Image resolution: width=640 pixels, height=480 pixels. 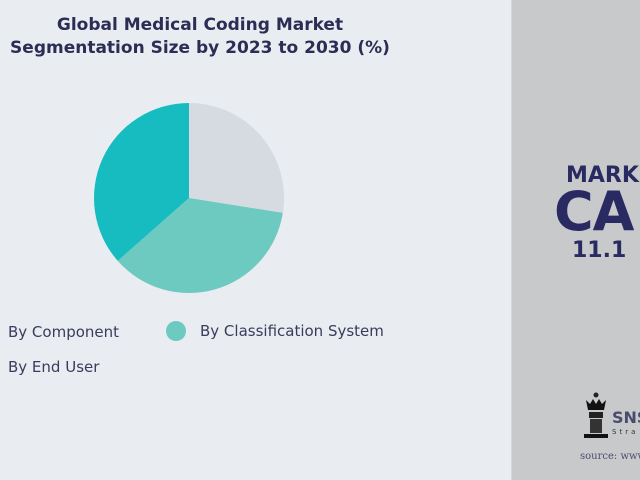 I want to click on source-text: source: www, so click(x=610, y=456).